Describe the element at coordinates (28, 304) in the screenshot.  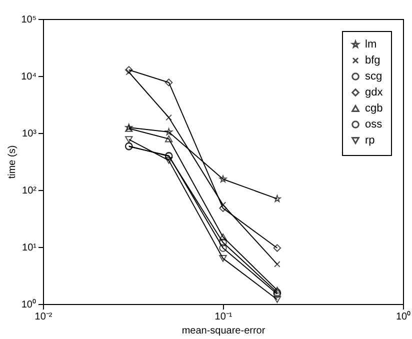
I see `y-tick-label: 10⁰` at that location.